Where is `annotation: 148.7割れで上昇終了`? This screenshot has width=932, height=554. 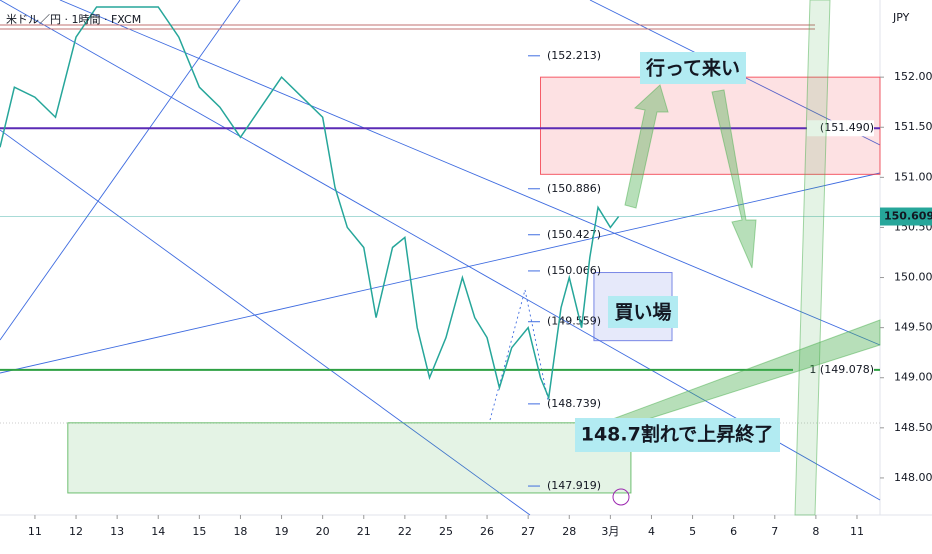 annotation: 148.7割れで上昇終了 is located at coordinates (677, 434).